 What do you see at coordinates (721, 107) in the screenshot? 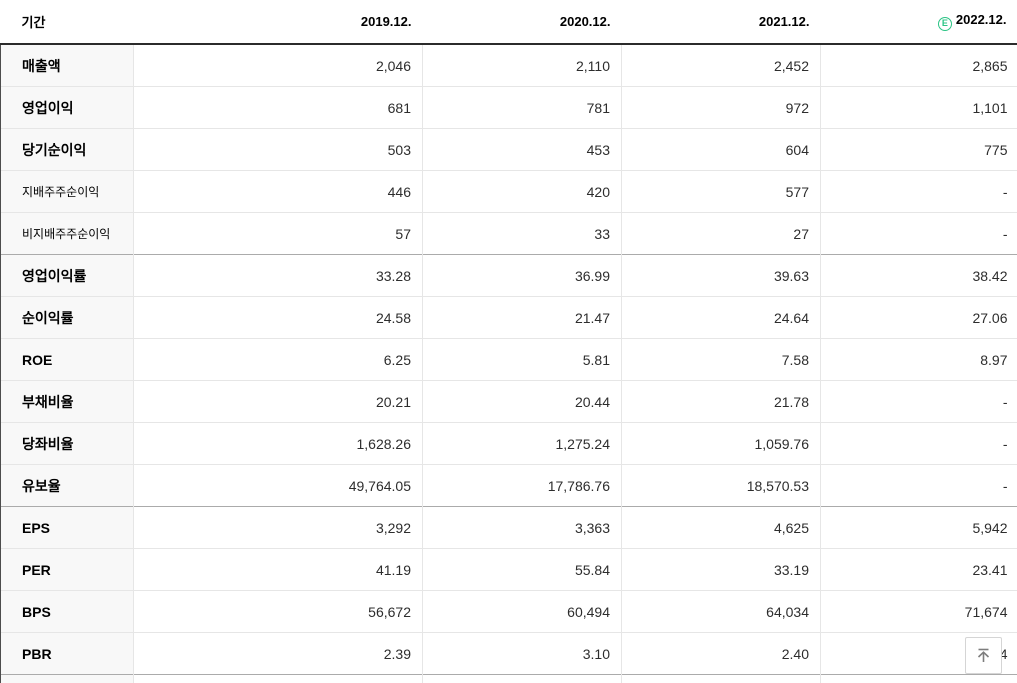
I see `cell-value: 972` at bounding box center [721, 107].